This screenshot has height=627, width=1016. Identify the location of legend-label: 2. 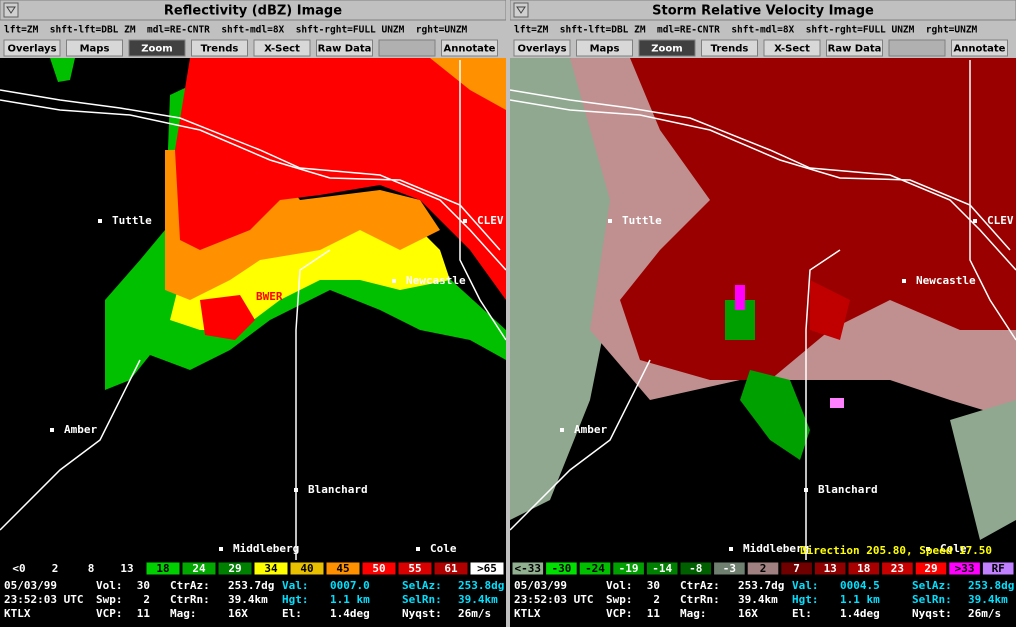
(763, 568).